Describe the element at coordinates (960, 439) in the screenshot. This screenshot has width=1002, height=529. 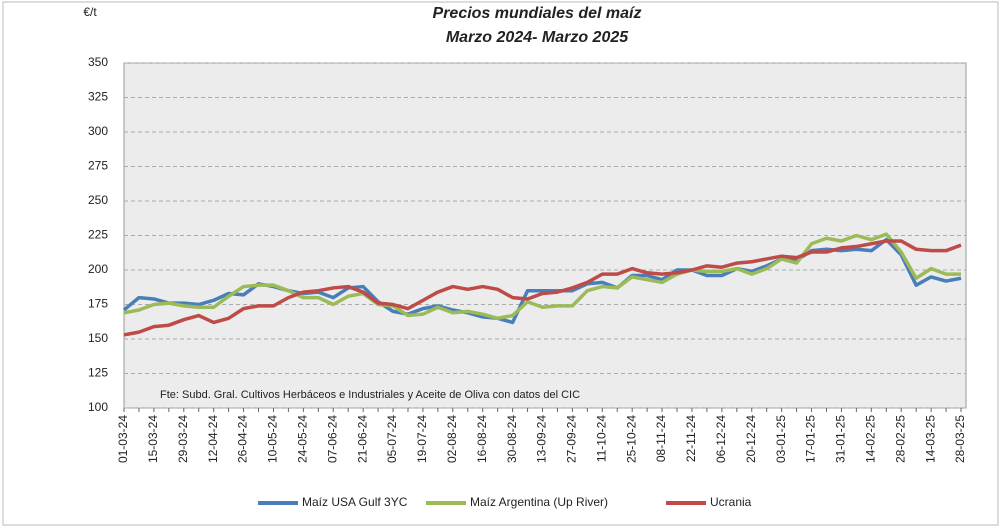
I see `x-tick-label: 28-03-25` at that location.